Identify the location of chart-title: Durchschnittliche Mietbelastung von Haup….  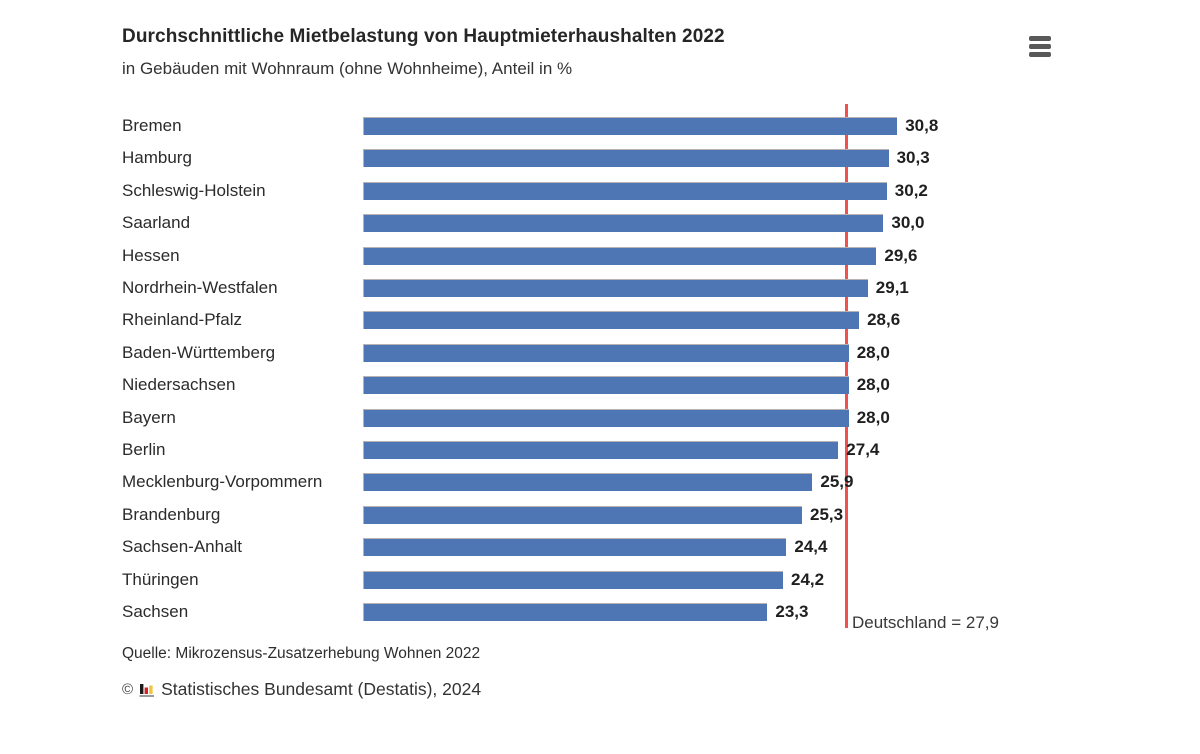
(423, 36).